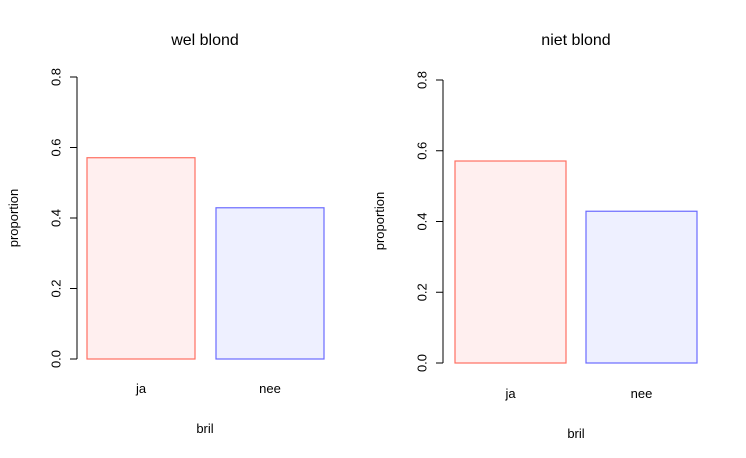 Image resolution: width=746 pixels, height=458 pixels. Describe the element at coordinates (575, 40) in the screenshot. I see `chart-title: niet blond` at that location.